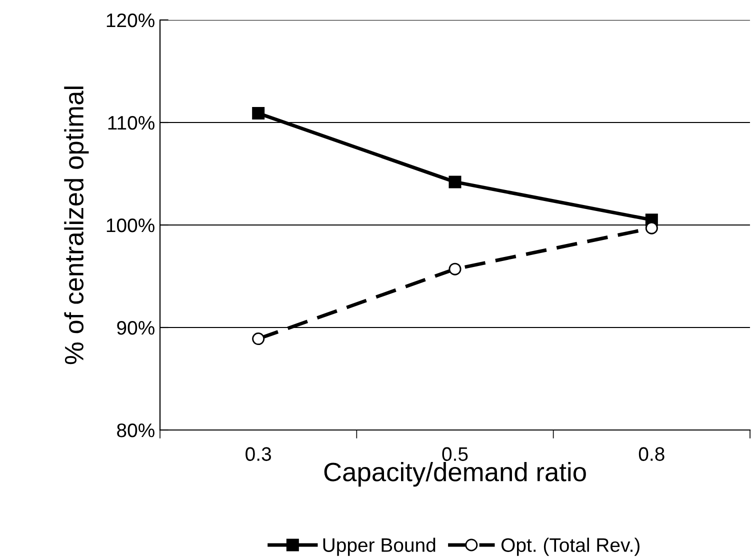 This screenshot has height=560, width=751. Describe the element at coordinates (379, 547) in the screenshot. I see `legend-label: Upper Bound` at that location.